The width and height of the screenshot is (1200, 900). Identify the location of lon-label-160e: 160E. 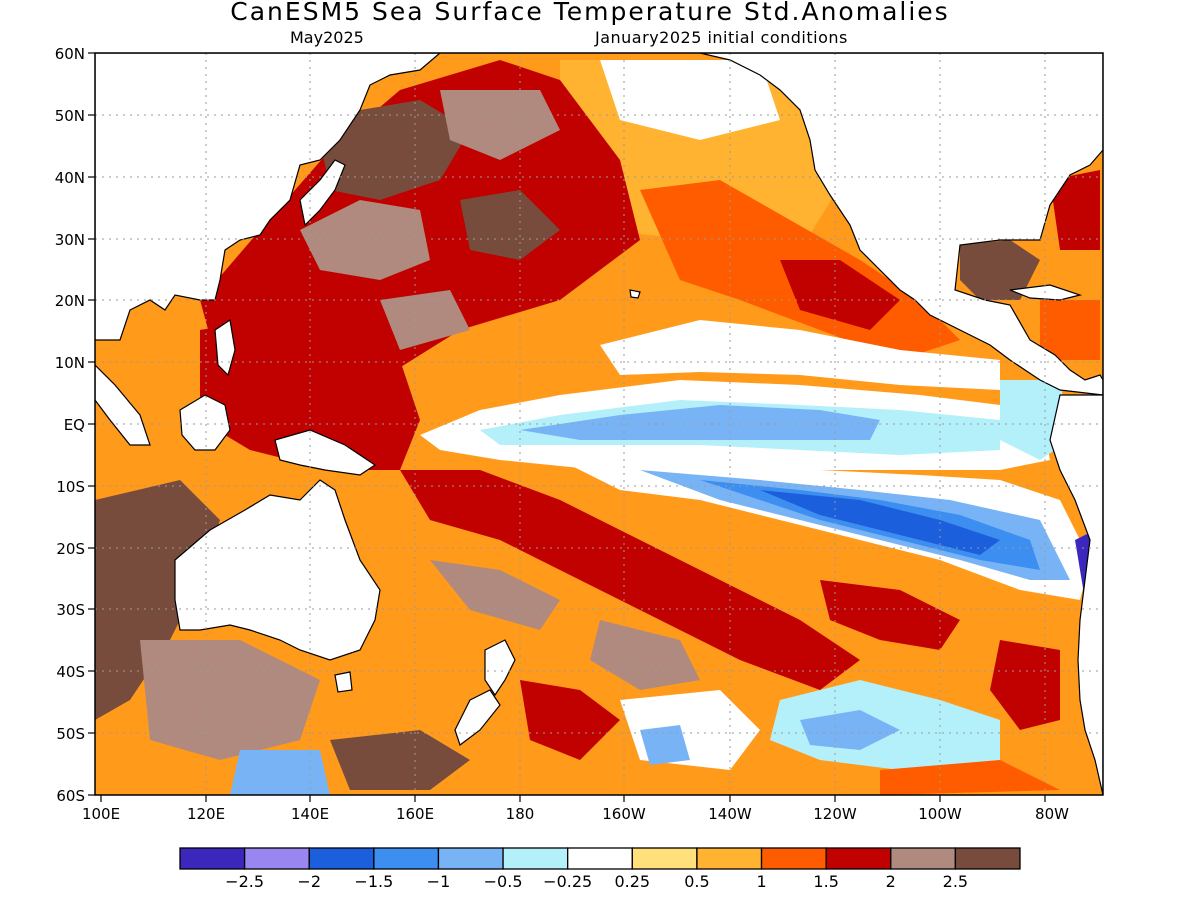
(415, 814).